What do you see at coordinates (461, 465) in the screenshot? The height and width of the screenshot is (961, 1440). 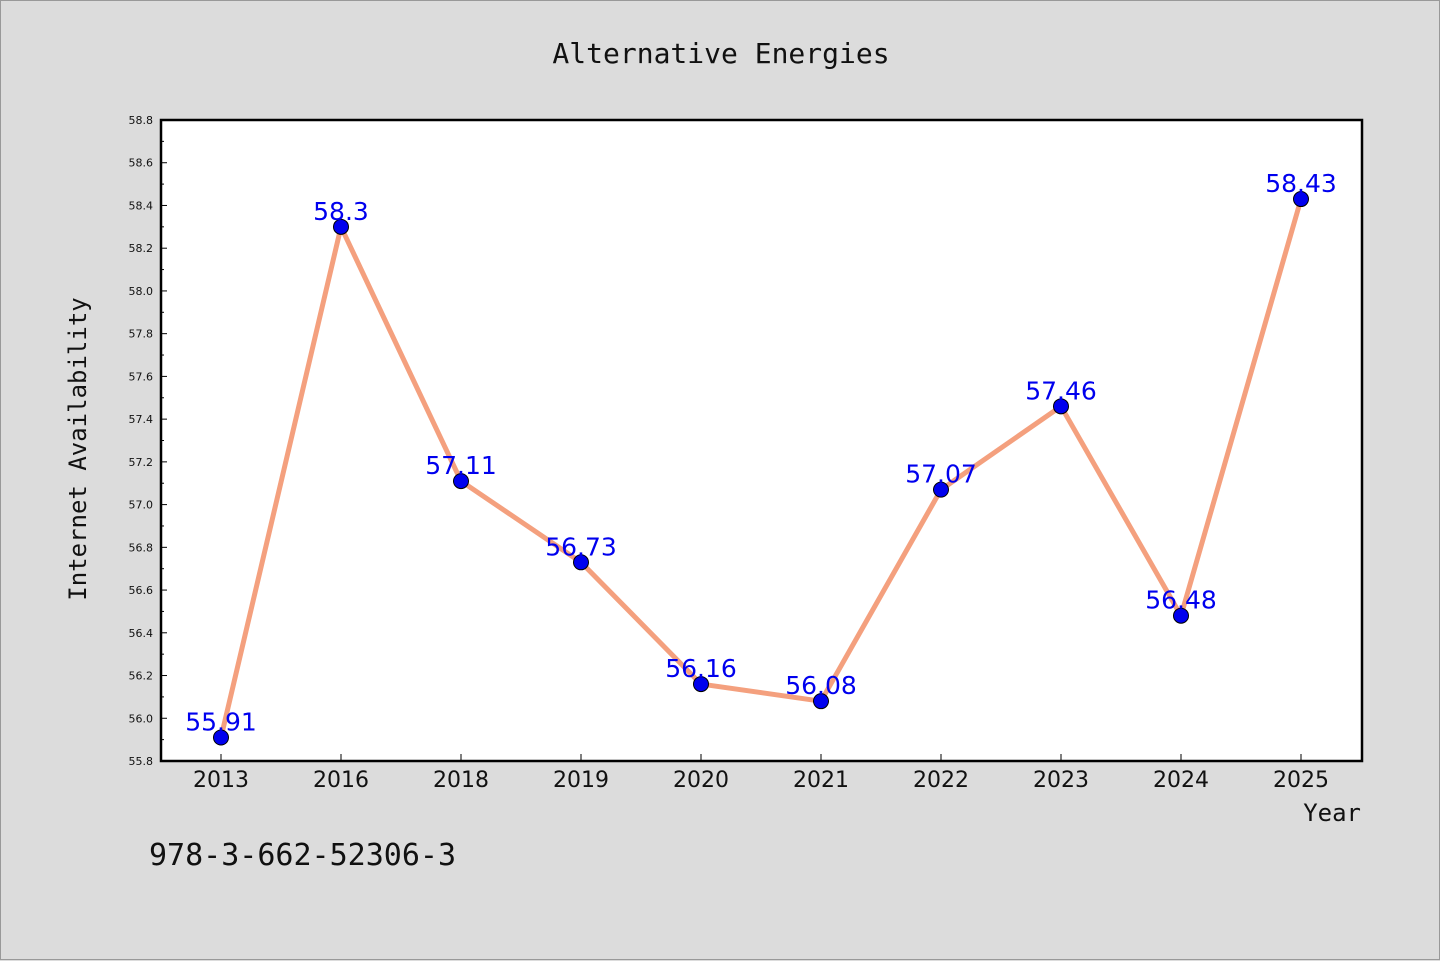 I see `data-label: 57.11` at bounding box center [461, 465].